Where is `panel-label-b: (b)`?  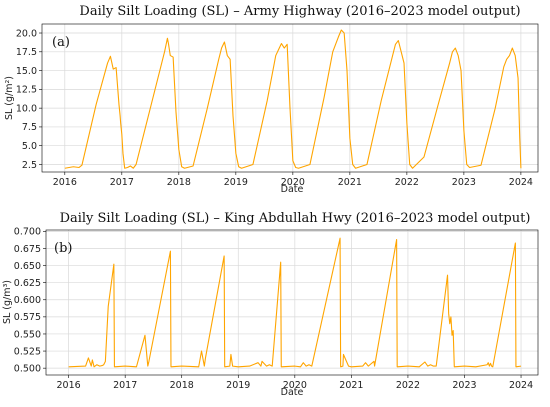 panel-label-b: (b) is located at coordinates (63, 248).